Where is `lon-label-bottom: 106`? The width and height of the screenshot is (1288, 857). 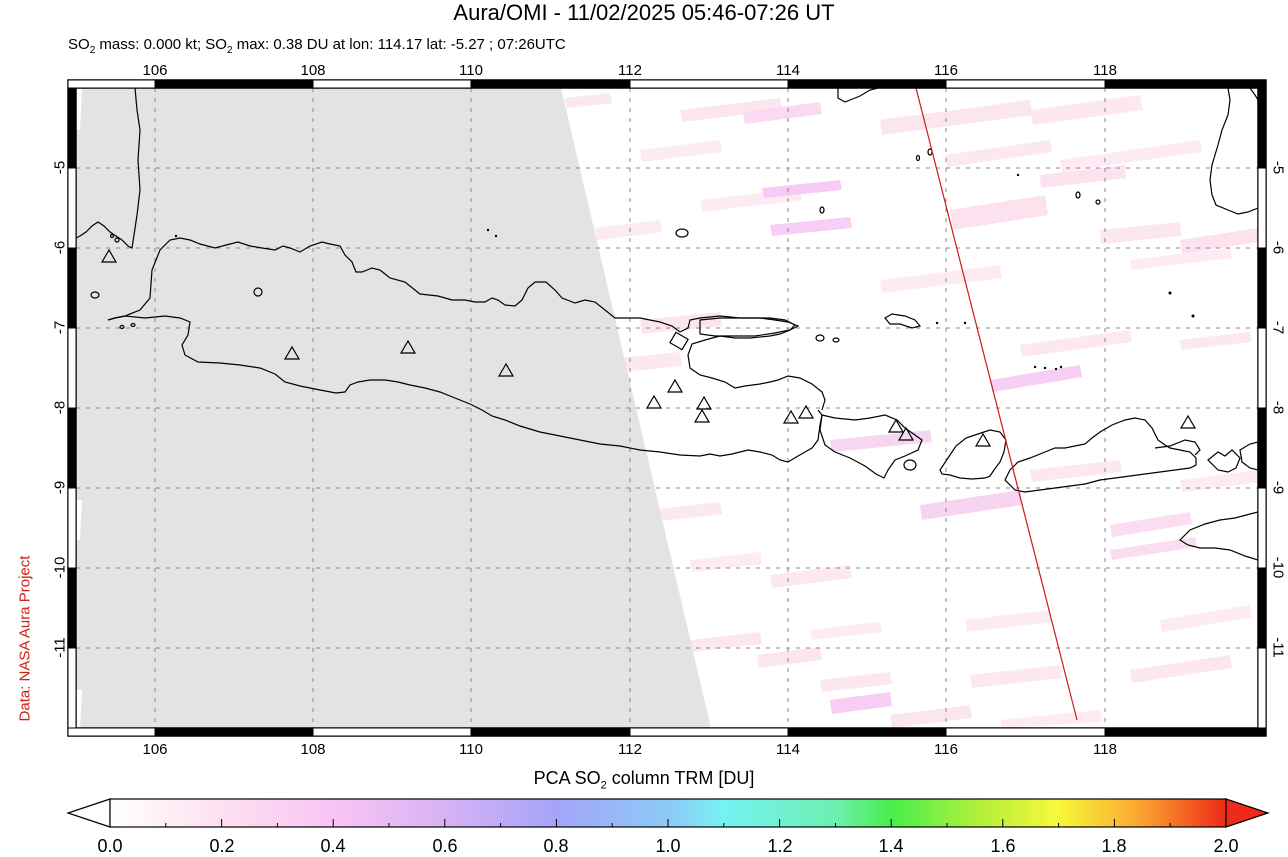 lon-label-bottom: 106 is located at coordinates (155, 749).